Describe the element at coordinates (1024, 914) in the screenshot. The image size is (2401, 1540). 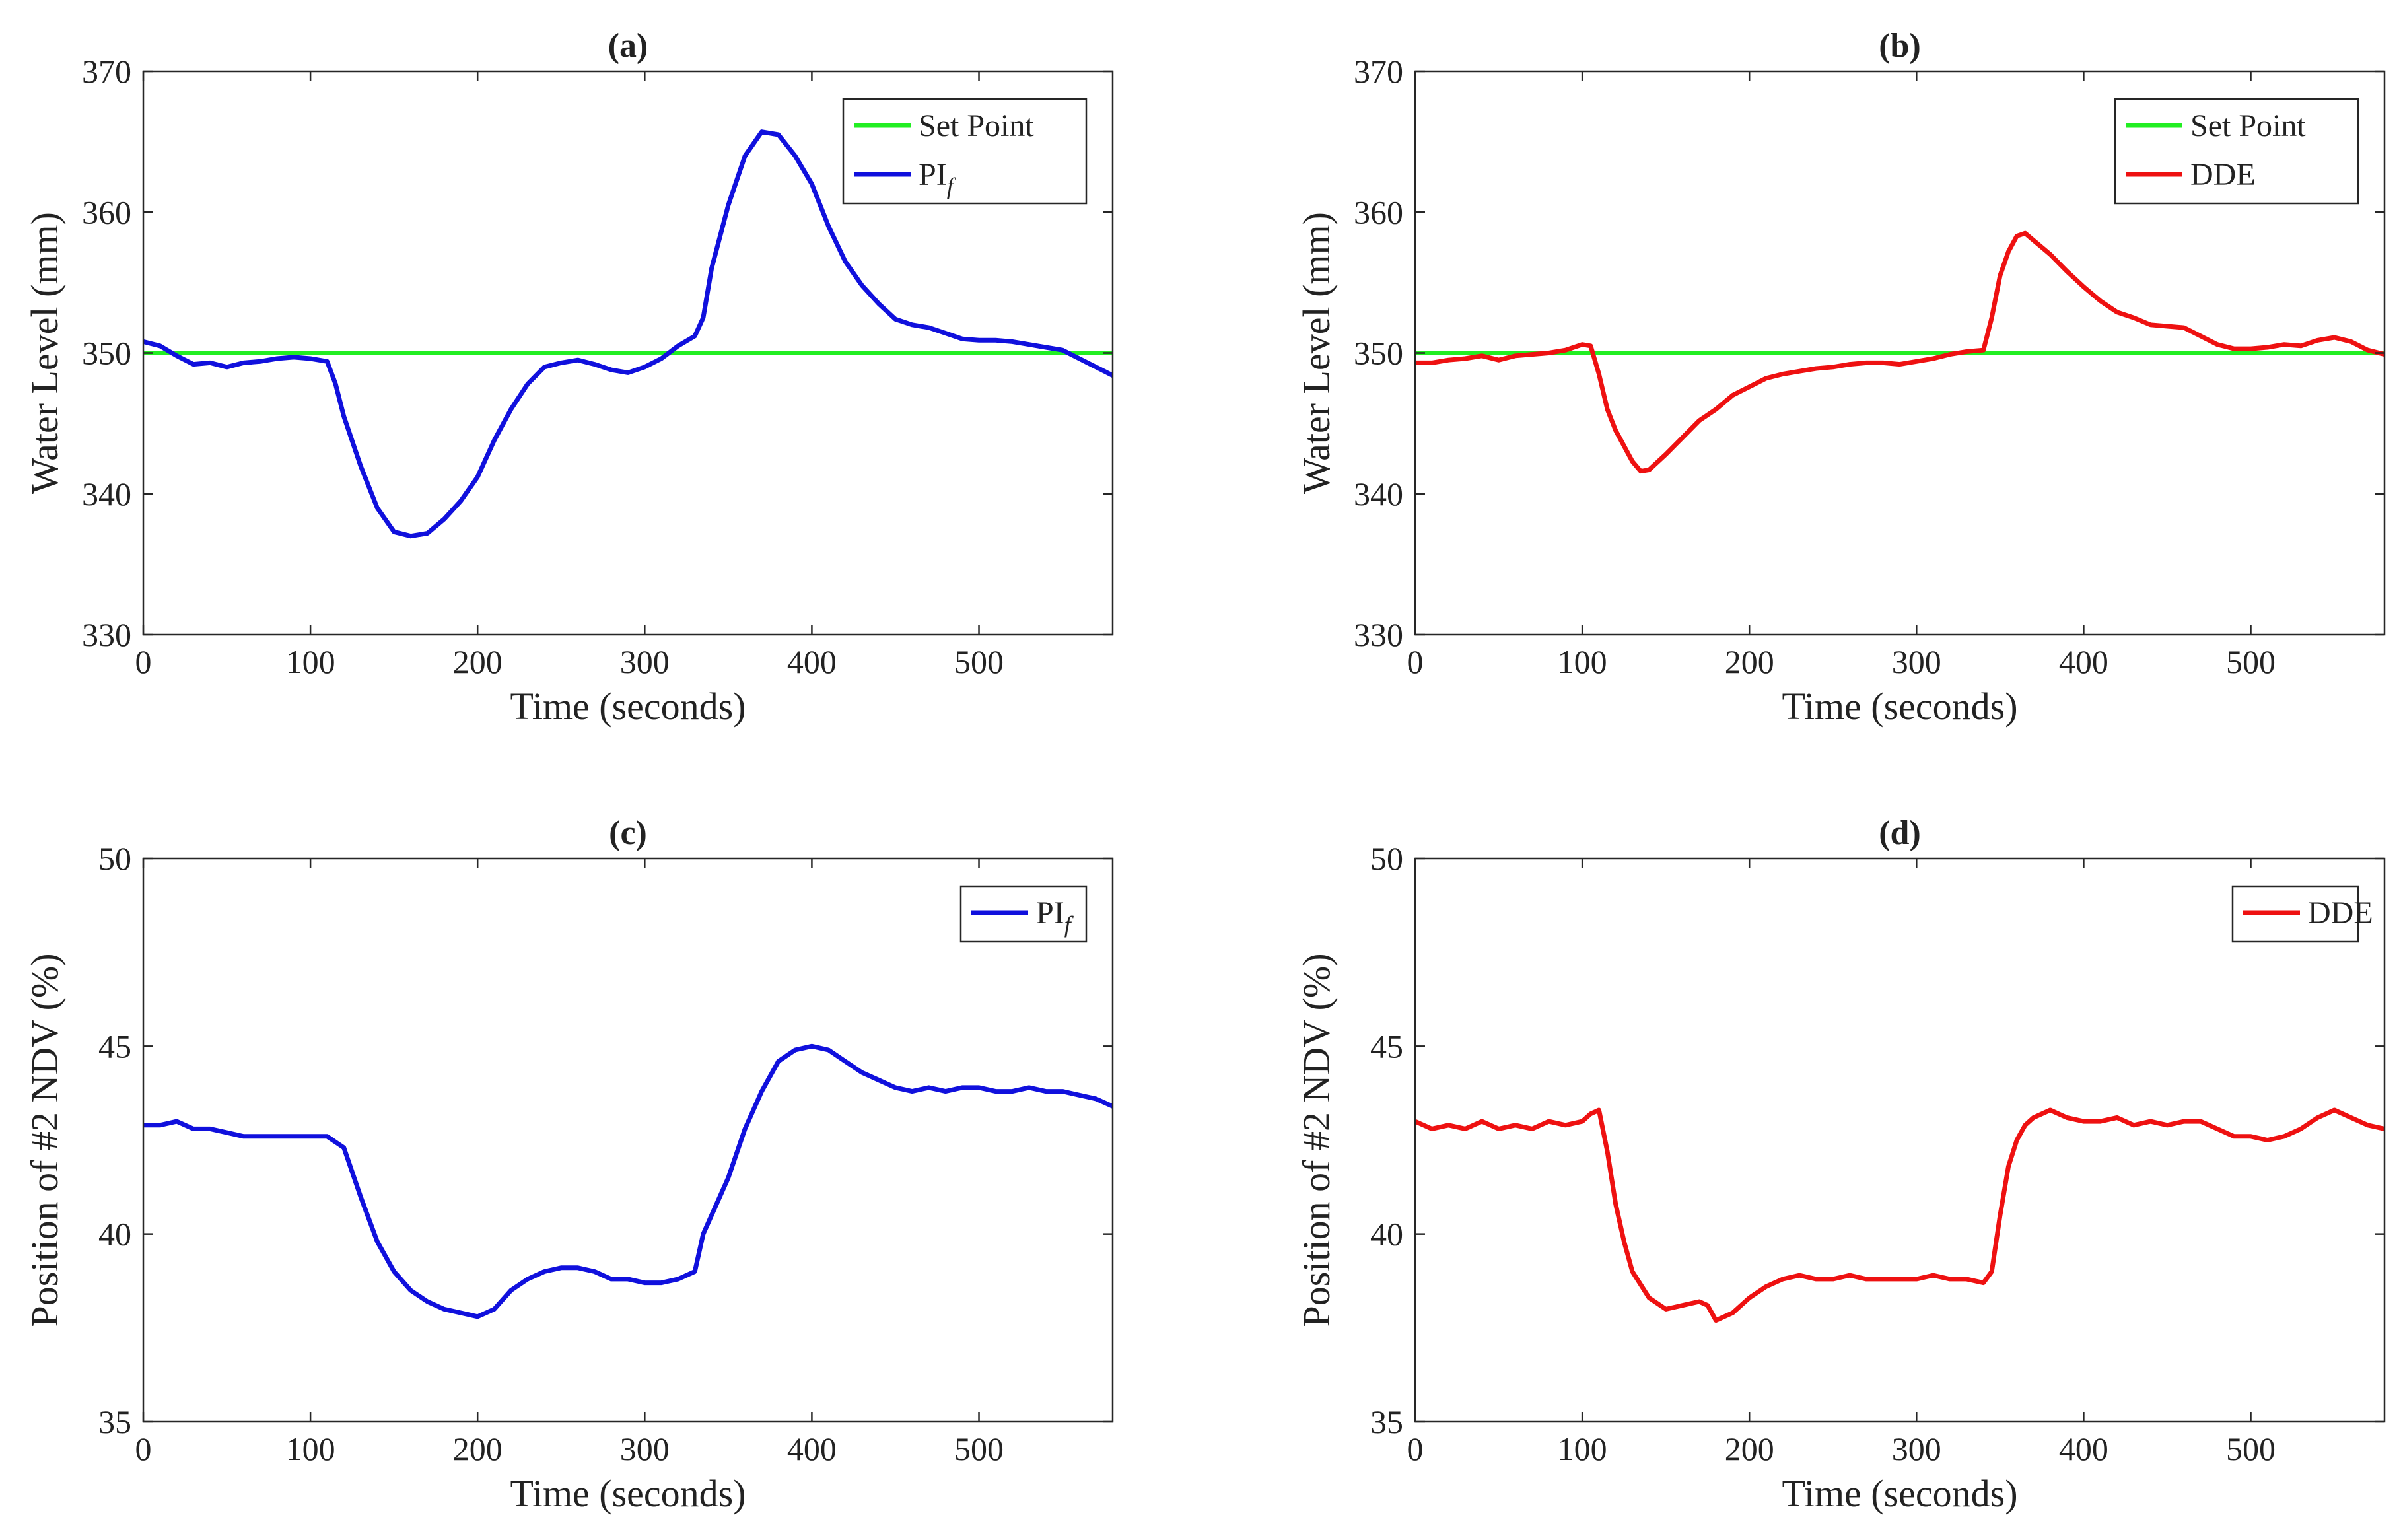
I see `legend: PIf` at that location.